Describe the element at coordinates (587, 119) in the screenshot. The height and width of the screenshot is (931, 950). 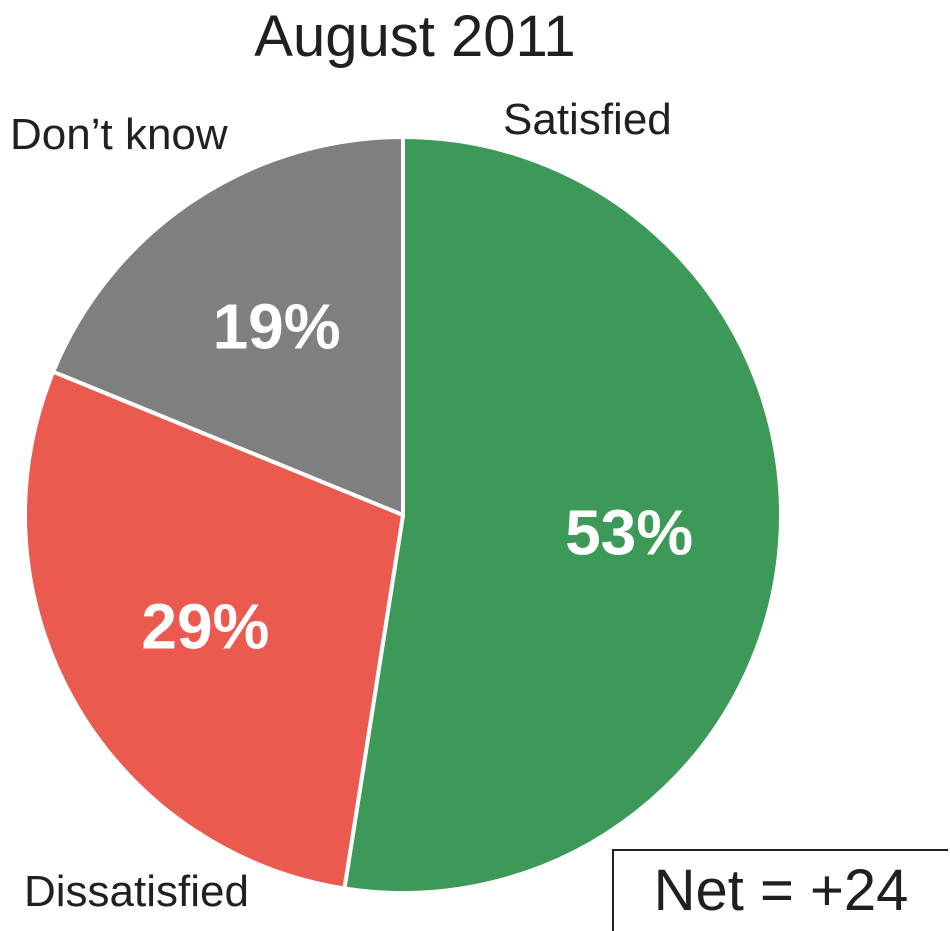
I see `outer-label-satisfied: Satisfied` at that location.